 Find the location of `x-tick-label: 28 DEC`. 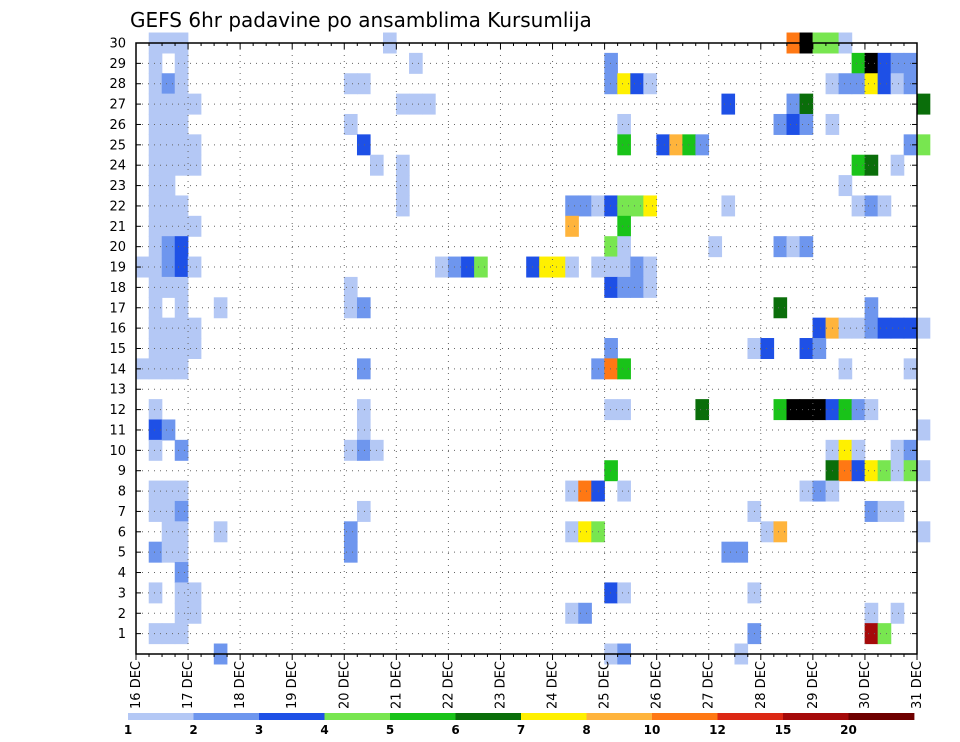

x-tick-label: 28 DEC is located at coordinates (761, 685).